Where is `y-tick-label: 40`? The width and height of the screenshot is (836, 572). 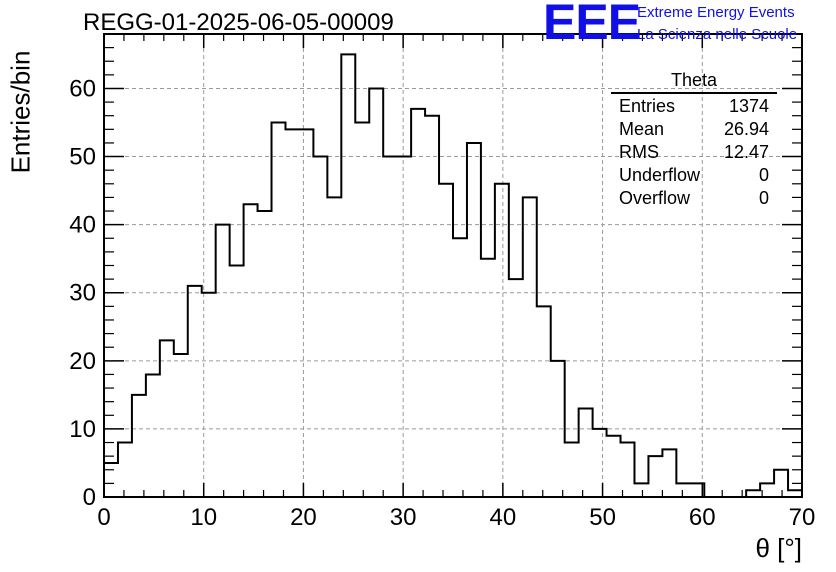
y-tick-label: 40 is located at coordinates (82, 225).